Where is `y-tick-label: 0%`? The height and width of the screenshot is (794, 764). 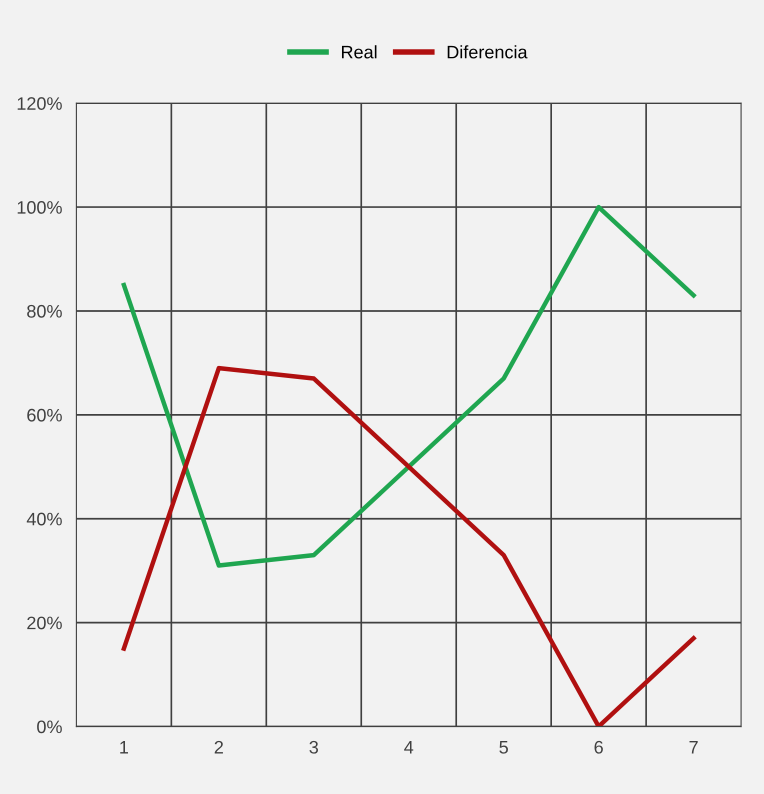 y-tick-label: 0% is located at coordinates (49, 727).